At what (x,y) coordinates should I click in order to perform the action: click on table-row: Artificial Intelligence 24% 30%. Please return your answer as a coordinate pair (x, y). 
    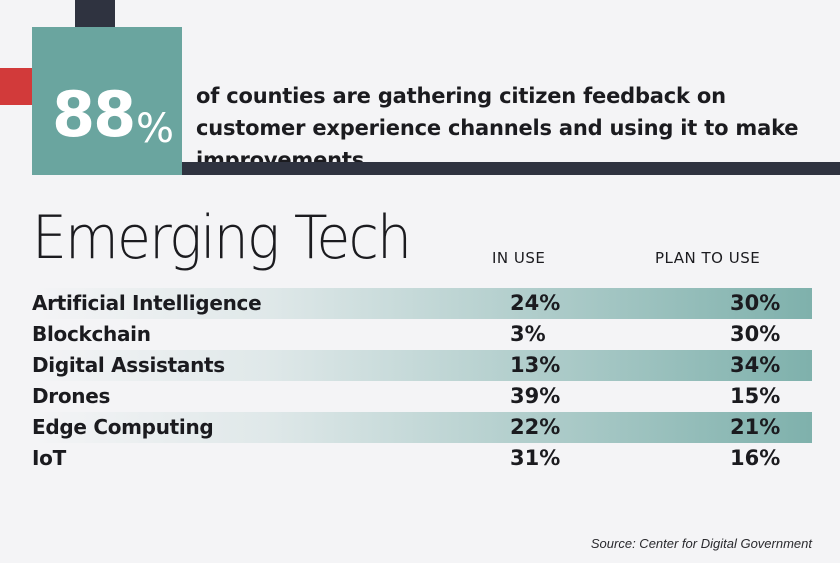
    Looking at the image, I should click on (420, 303).